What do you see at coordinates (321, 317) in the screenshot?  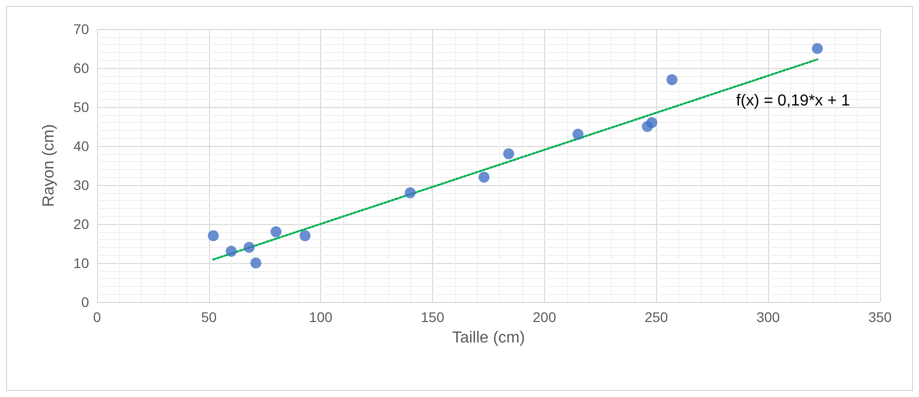 I see `x-tick-label: 100` at bounding box center [321, 317].